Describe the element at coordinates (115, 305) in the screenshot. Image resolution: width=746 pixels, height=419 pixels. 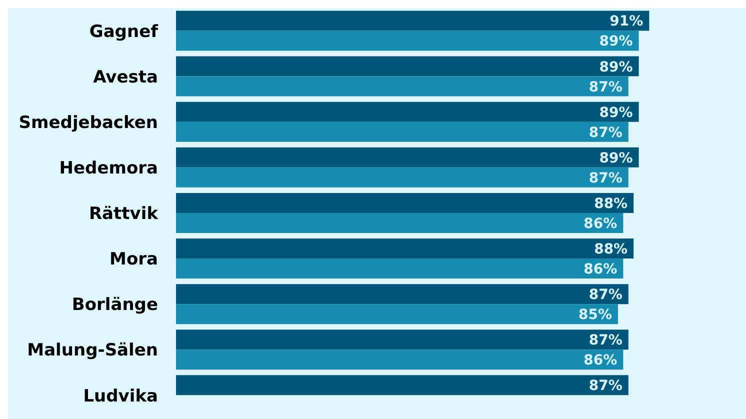
I see `y-tick-label: Borlänge` at that location.